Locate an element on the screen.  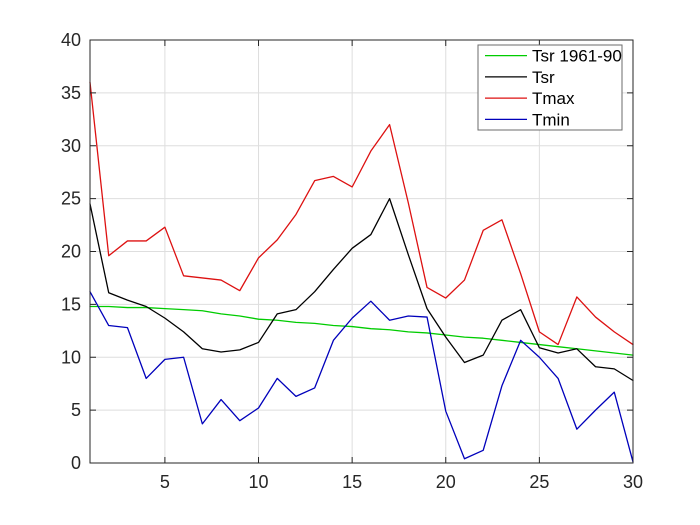
x-tick-label: 25 is located at coordinates (539, 482).